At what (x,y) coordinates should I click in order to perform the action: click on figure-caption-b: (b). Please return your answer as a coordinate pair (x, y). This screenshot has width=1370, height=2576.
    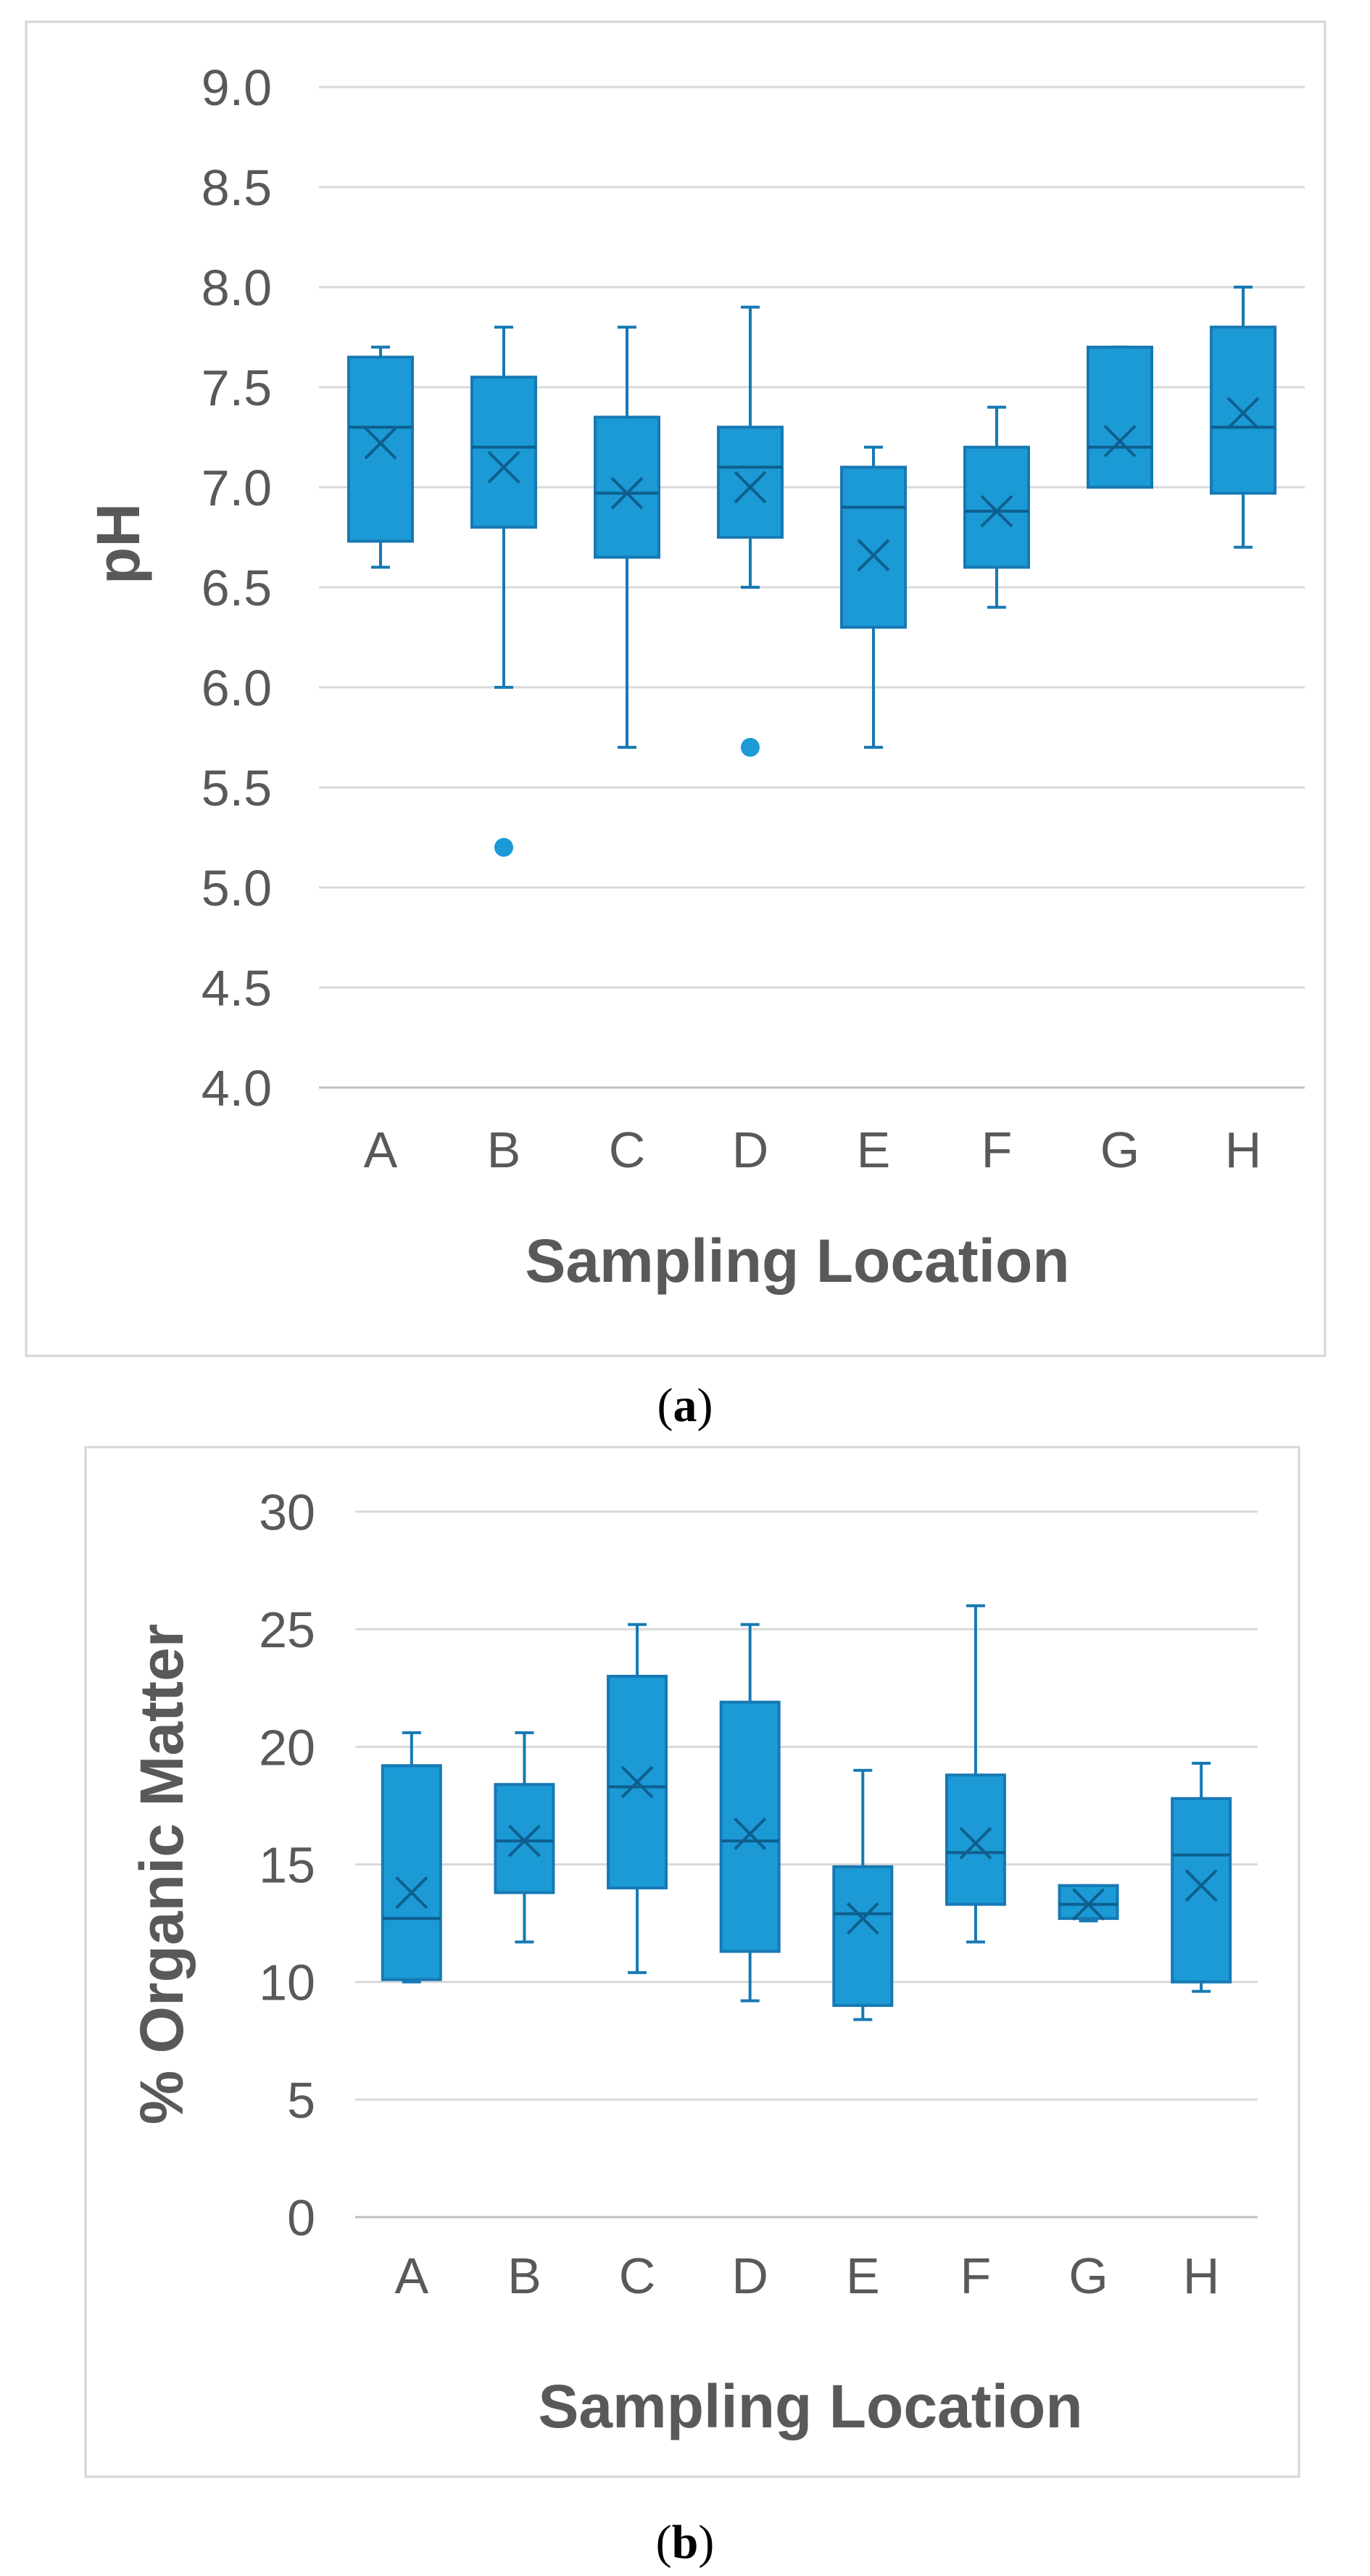
    Looking at the image, I should click on (685, 2543).